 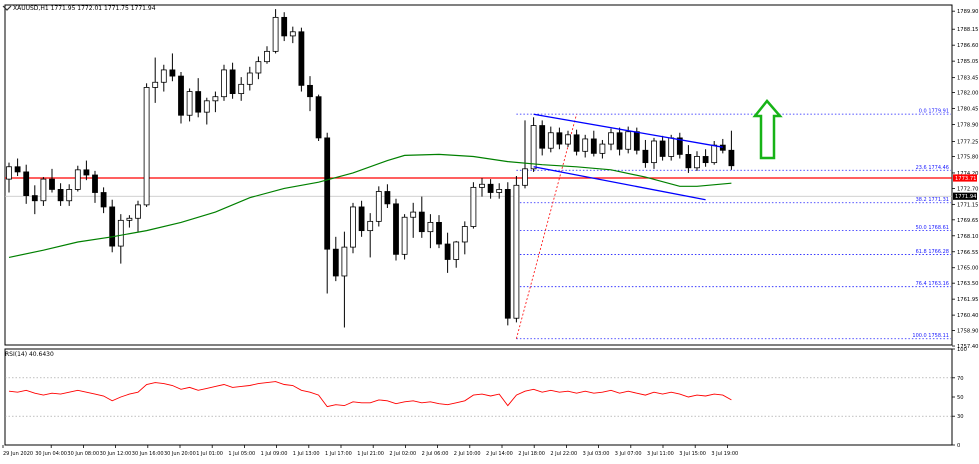 What do you see at coordinates (967, 174) in the screenshot?
I see `price-tick-label: 1774.20` at bounding box center [967, 174].